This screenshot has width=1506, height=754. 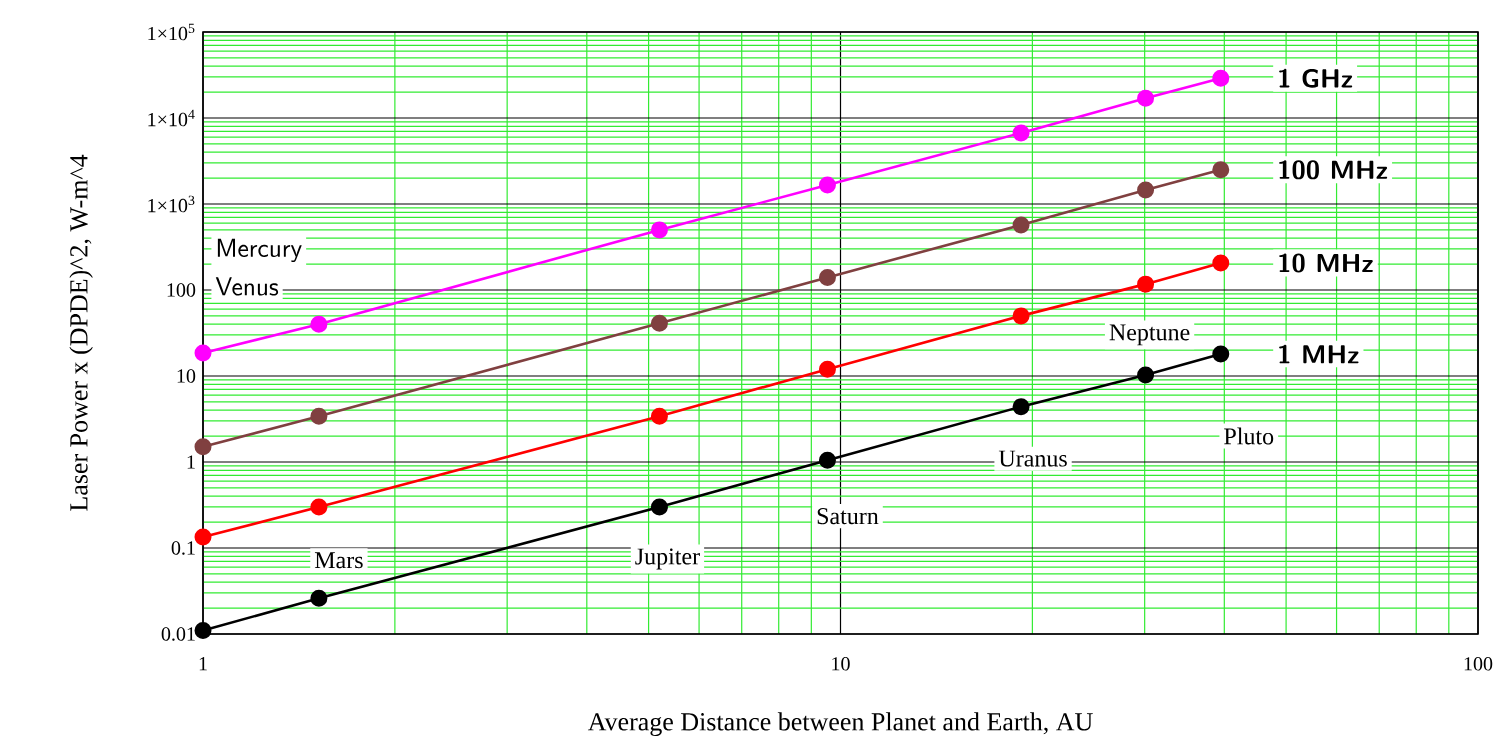 What do you see at coordinates (171, 204) in the screenshot?
I see `y-tick-label: 1×10$^{3}$` at bounding box center [171, 204].